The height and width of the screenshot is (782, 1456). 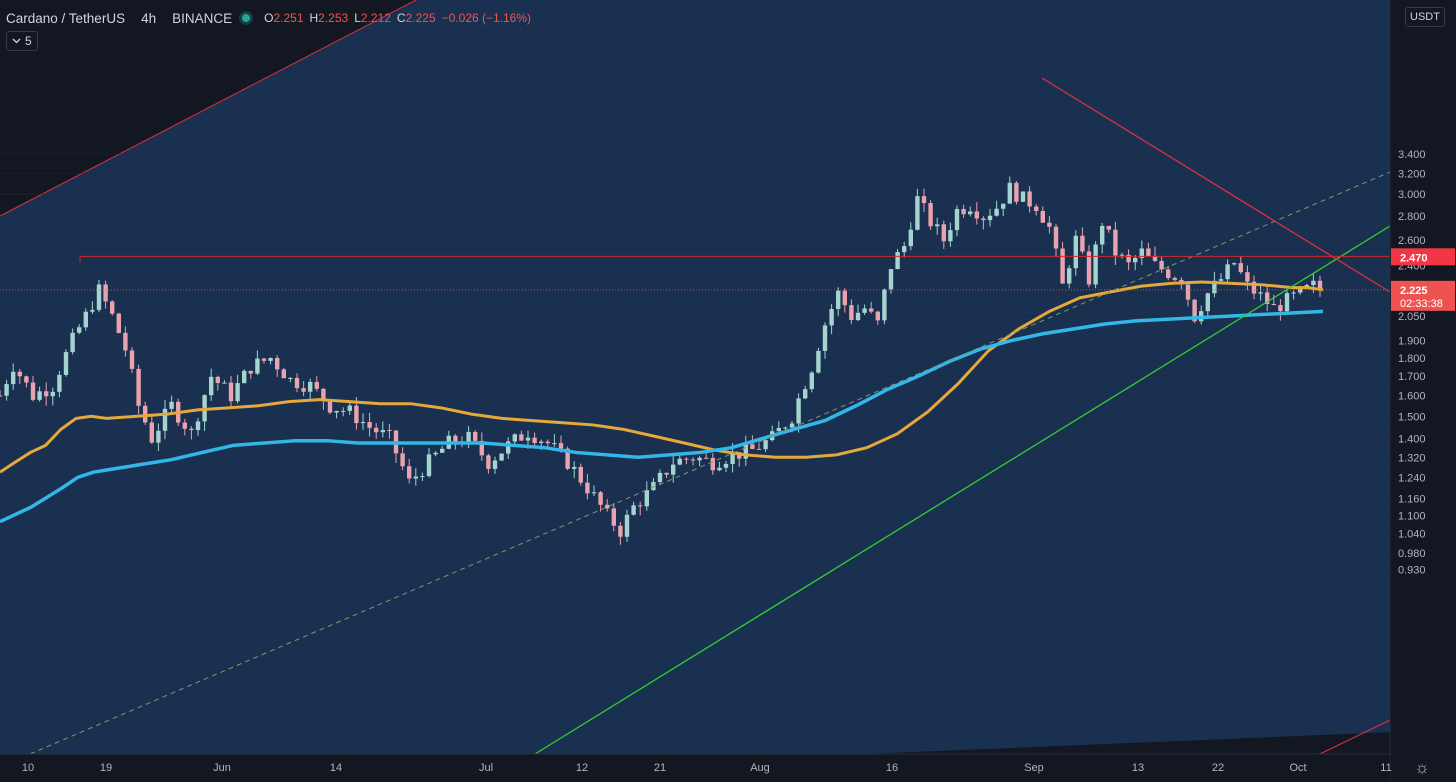 What do you see at coordinates (333, 18) in the screenshot?
I see `high-value: 2.253` at bounding box center [333, 18].